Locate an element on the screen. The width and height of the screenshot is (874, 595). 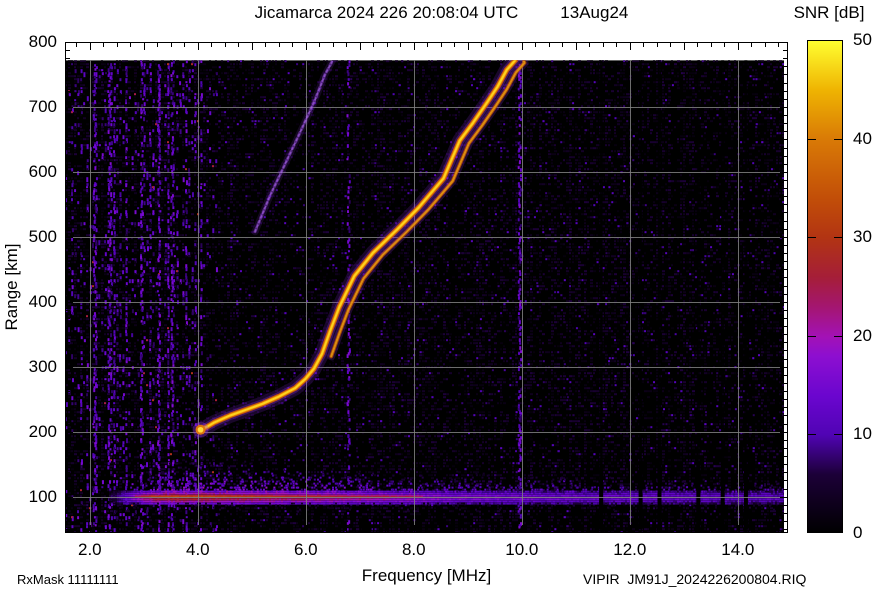
colorbar-tick-label: 20 is located at coordinates (862, 335).